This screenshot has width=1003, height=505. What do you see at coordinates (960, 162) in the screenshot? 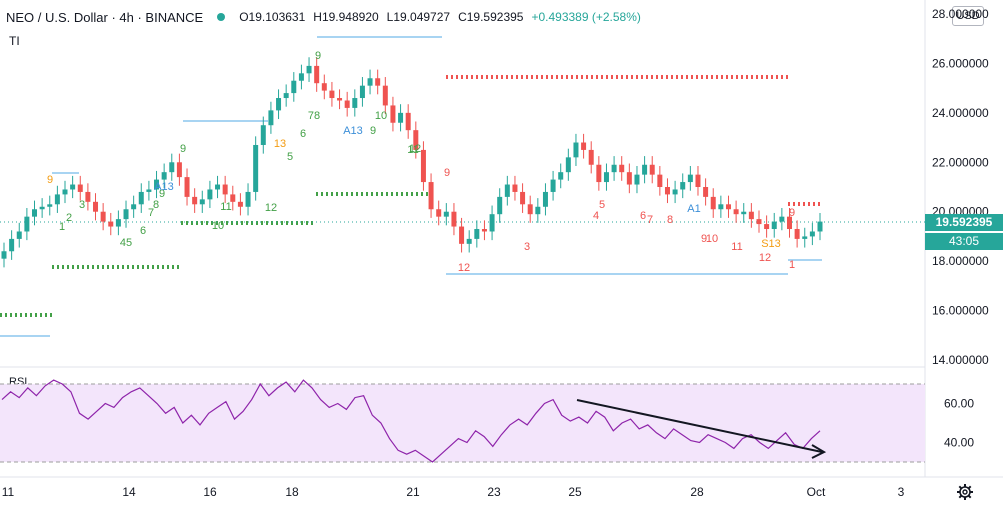
I see `price-tick-label: 22.000000` at bounding box center [960, 162].